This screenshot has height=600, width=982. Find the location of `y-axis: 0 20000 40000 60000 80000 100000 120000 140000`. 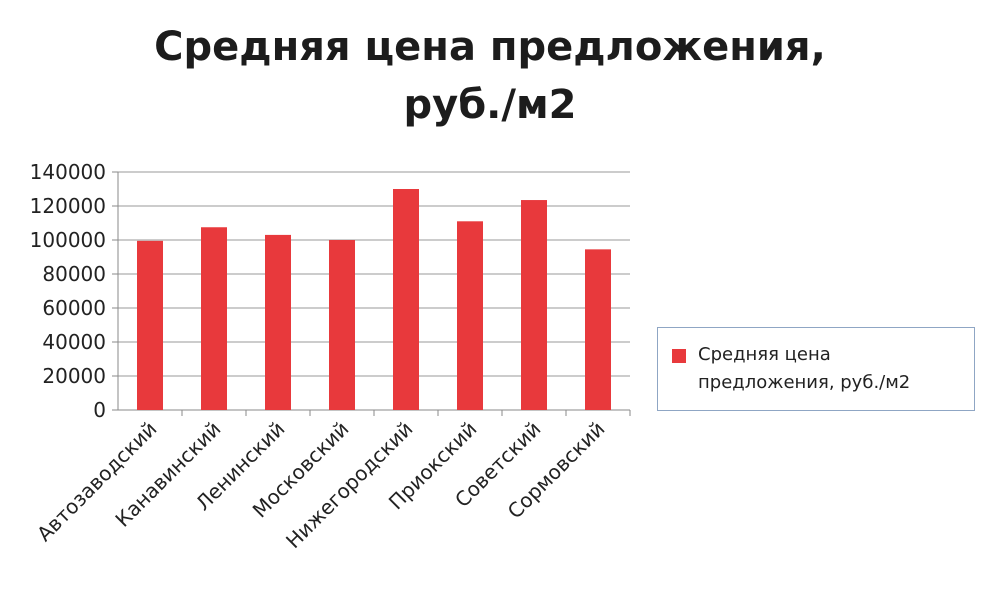

y-axis: 0 20000 40000 60000 80000 100000 120000 140000 is located at coordinates (74, 291).